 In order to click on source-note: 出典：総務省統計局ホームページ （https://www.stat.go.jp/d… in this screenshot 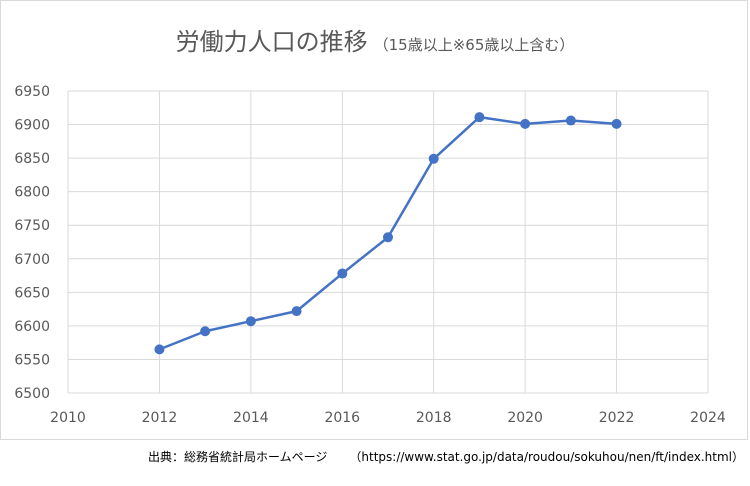, I will do `click(446, 456)`.